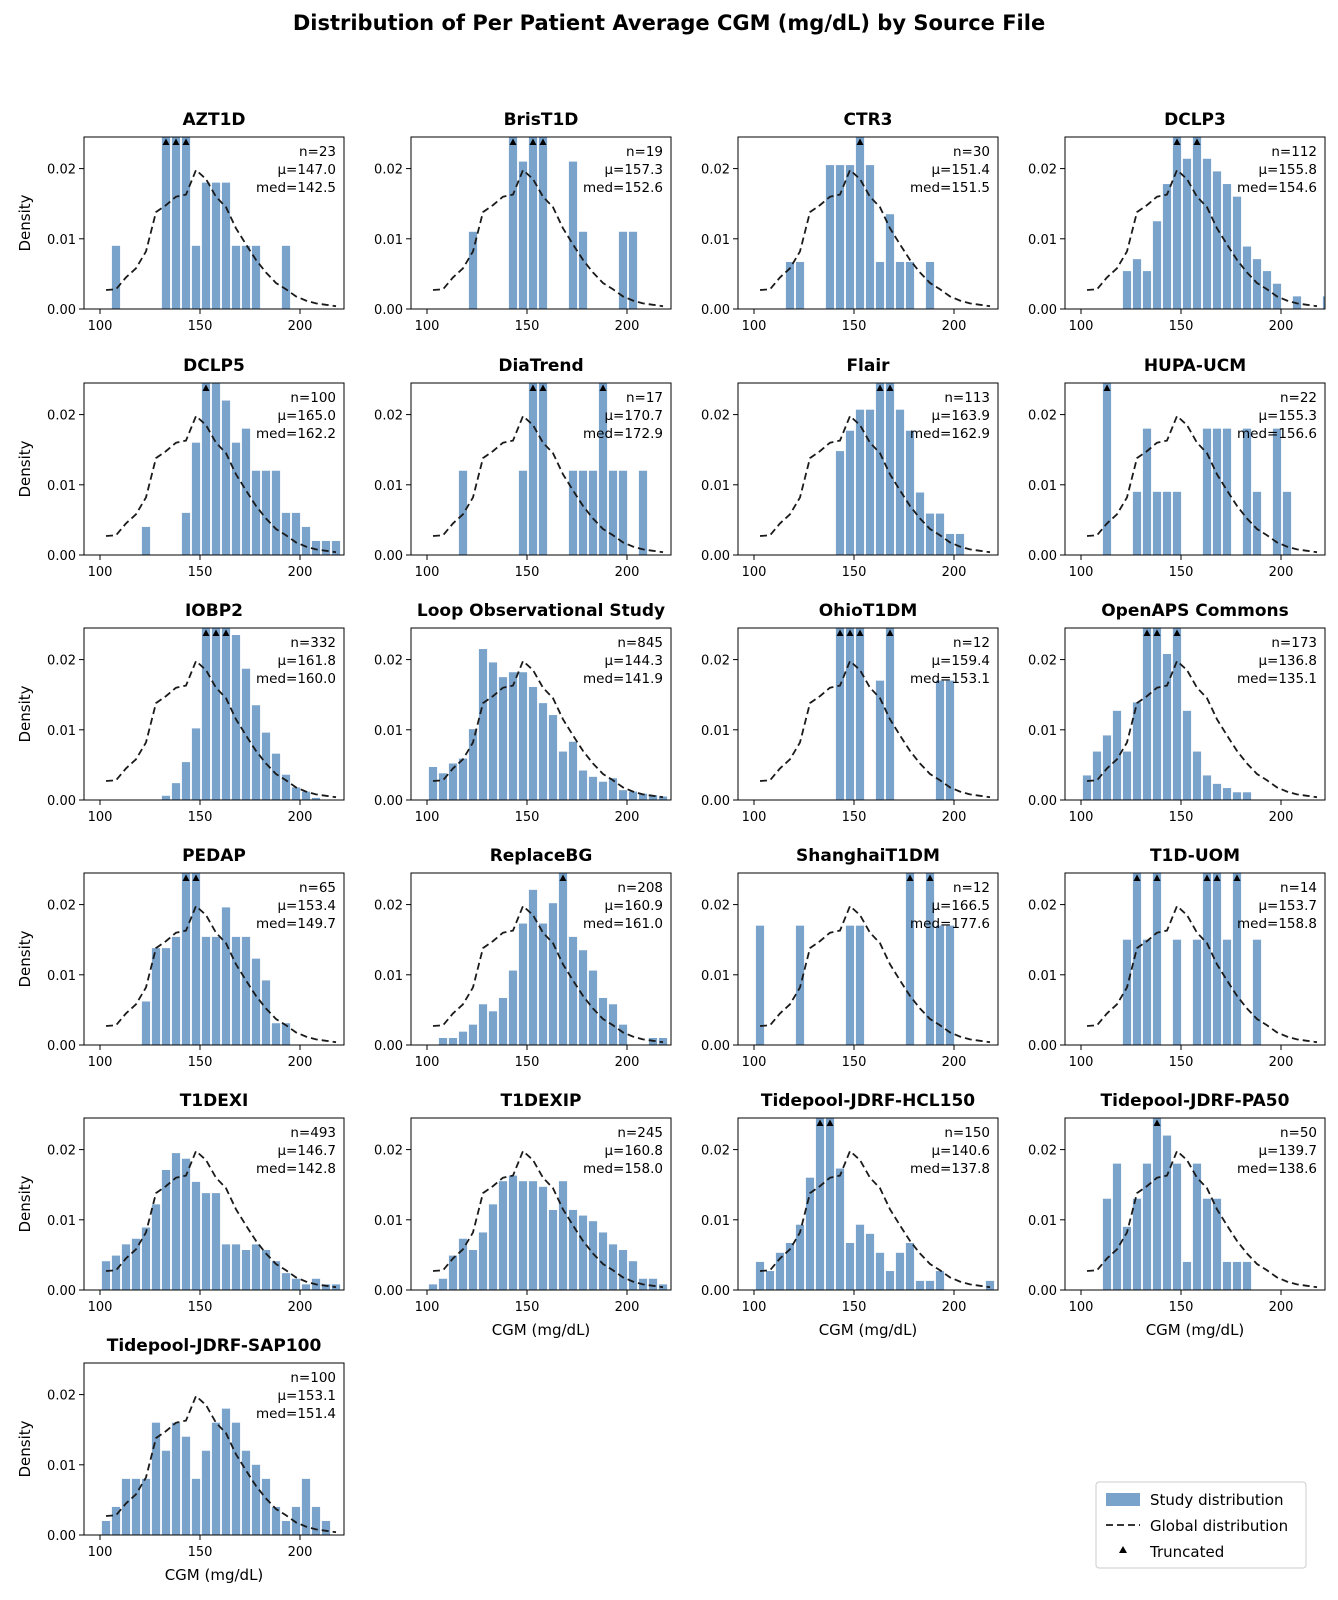 The height and width of the screenshot is (1600, 1338). Describe the element at coordinates (306, 661) in the screenshot. I see `annotation-mean: μ=161.8` at that location.